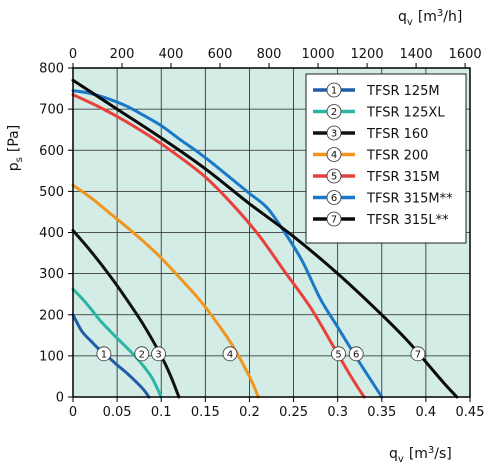 This screenshot has height=473, width=496. What do you see at coordinates (293, 412) in the screenshot?
I see `x-tick-label: 0.25` at bounding box center [293, 412].